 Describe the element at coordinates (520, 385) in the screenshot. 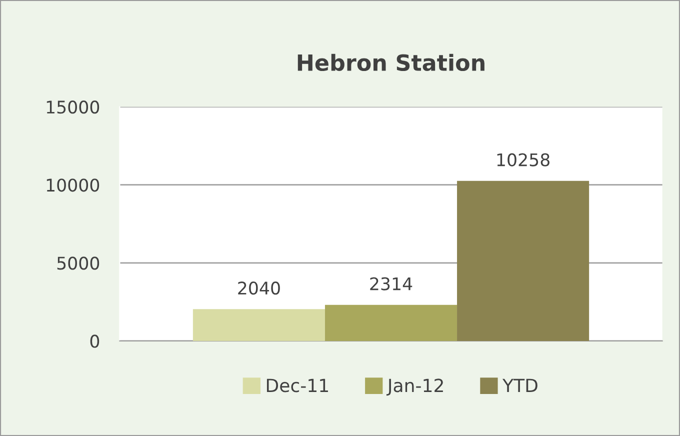

I see `legend-label: YTD` at that location.